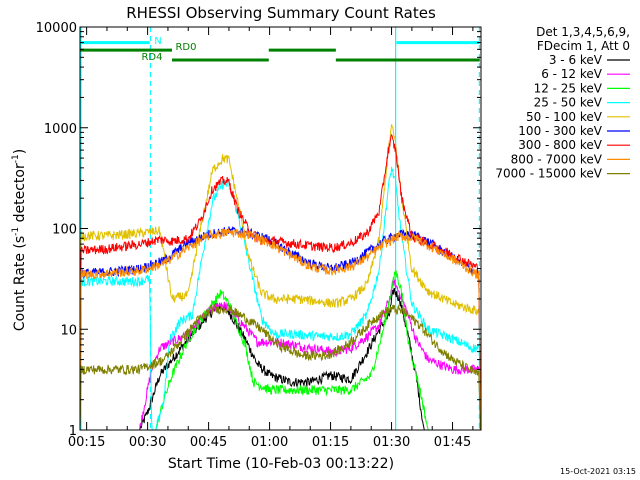  What do you see at coordinates (560, 131) in the screenshot?
I see `legend-entry-label: 100 - 300 keV` at bounding box center [560, 131].